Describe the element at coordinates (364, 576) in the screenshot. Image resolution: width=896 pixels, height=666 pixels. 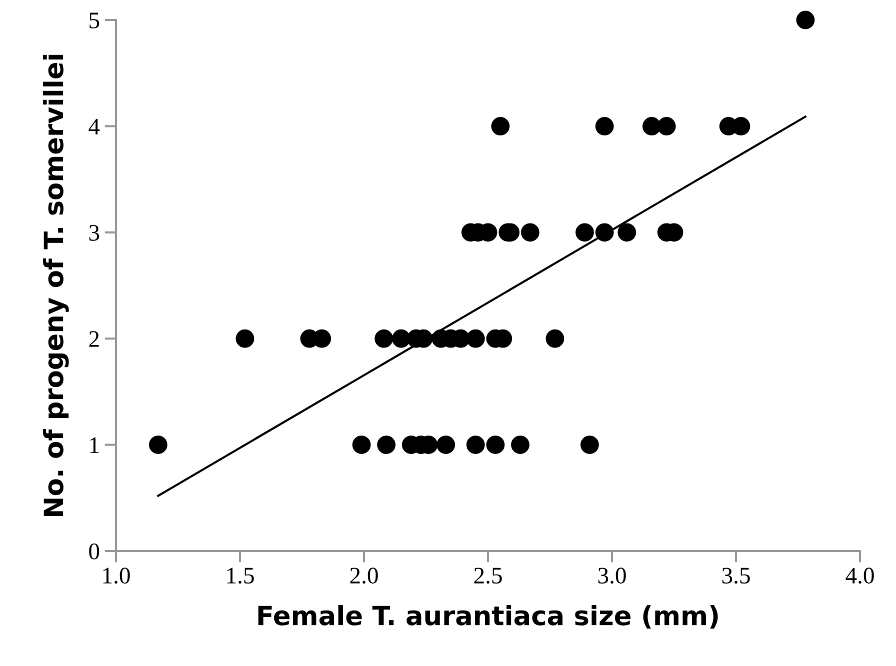
I see `x-tick-label: 2.0` at that location.